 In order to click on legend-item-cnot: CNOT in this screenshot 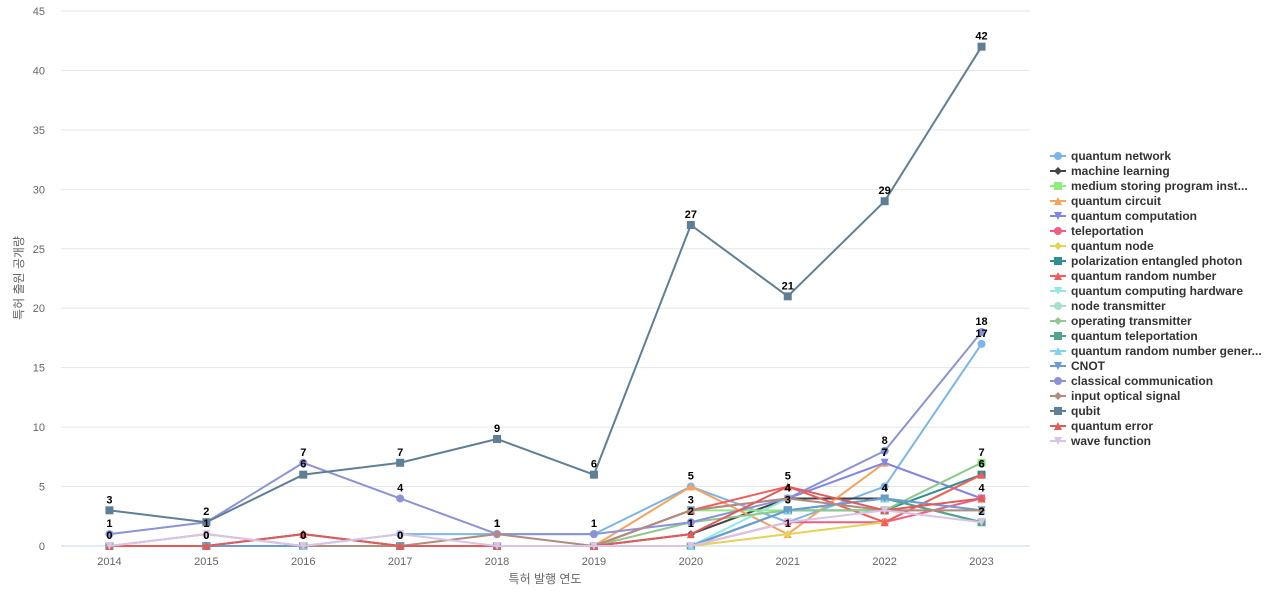, I will do `click(1078, 366)`.